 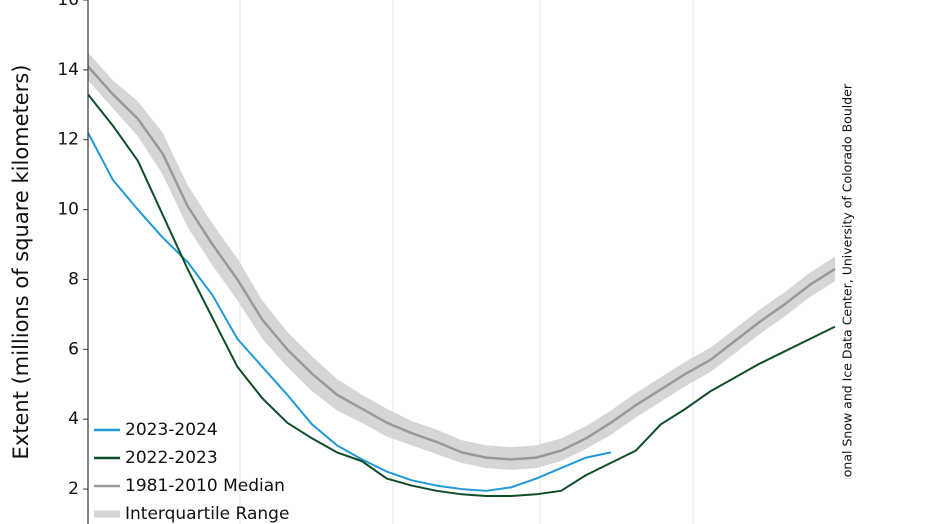 I want to click on y-tick-label: 14, so click(x=68, y=70).